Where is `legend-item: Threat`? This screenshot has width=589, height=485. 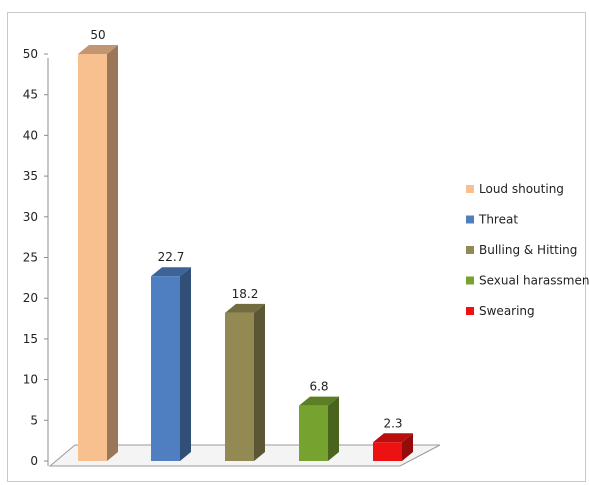 legend-item: Threat is located at coordinates (492, 220).